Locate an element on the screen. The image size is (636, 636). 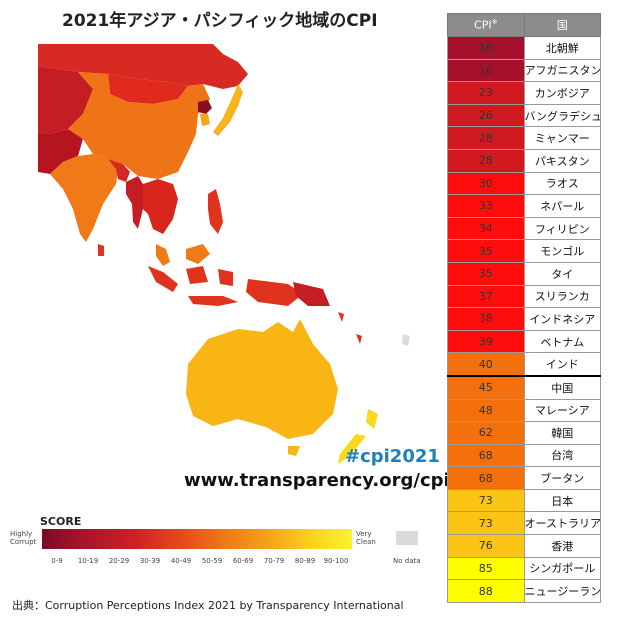
map-region-china is located at coordinates (139, 125).